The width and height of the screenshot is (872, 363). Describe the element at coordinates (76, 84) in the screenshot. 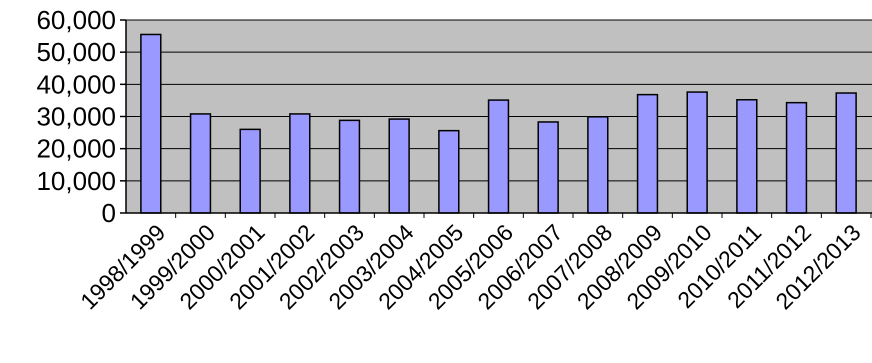

I see `y-tick-label: 40,000` at that location.